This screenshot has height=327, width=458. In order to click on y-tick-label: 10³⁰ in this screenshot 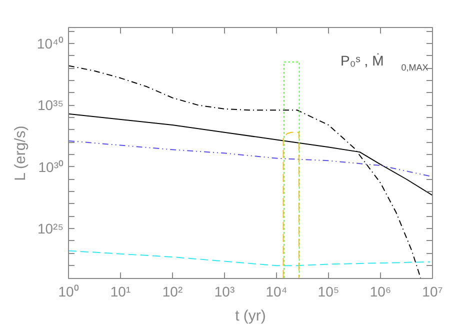, I will do `click(51, 166)`.